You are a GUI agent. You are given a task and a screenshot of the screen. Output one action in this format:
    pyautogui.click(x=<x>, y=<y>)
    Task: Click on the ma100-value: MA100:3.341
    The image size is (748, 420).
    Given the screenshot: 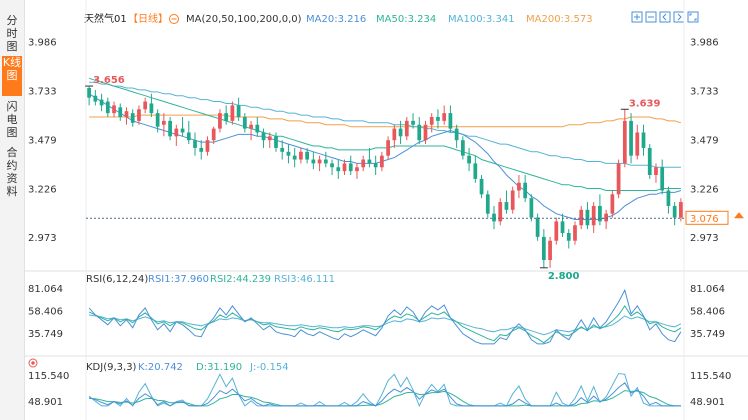 What is the action you would take?
    pyautogui.click(x=481, y=19)
    